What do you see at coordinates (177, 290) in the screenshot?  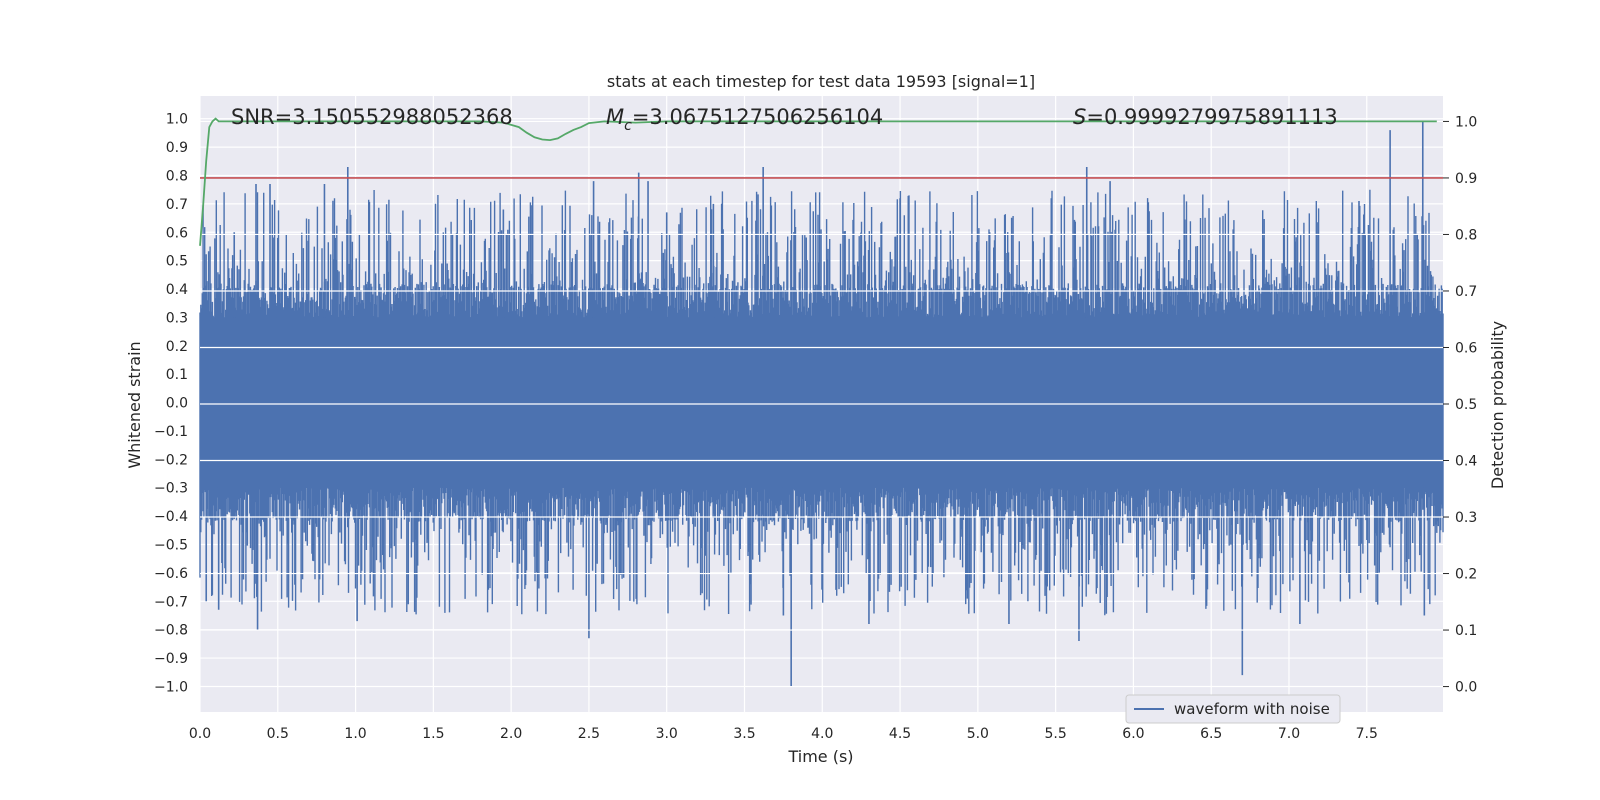 I see `y-tick-label: 0.4` at bounding box center [177, 290].